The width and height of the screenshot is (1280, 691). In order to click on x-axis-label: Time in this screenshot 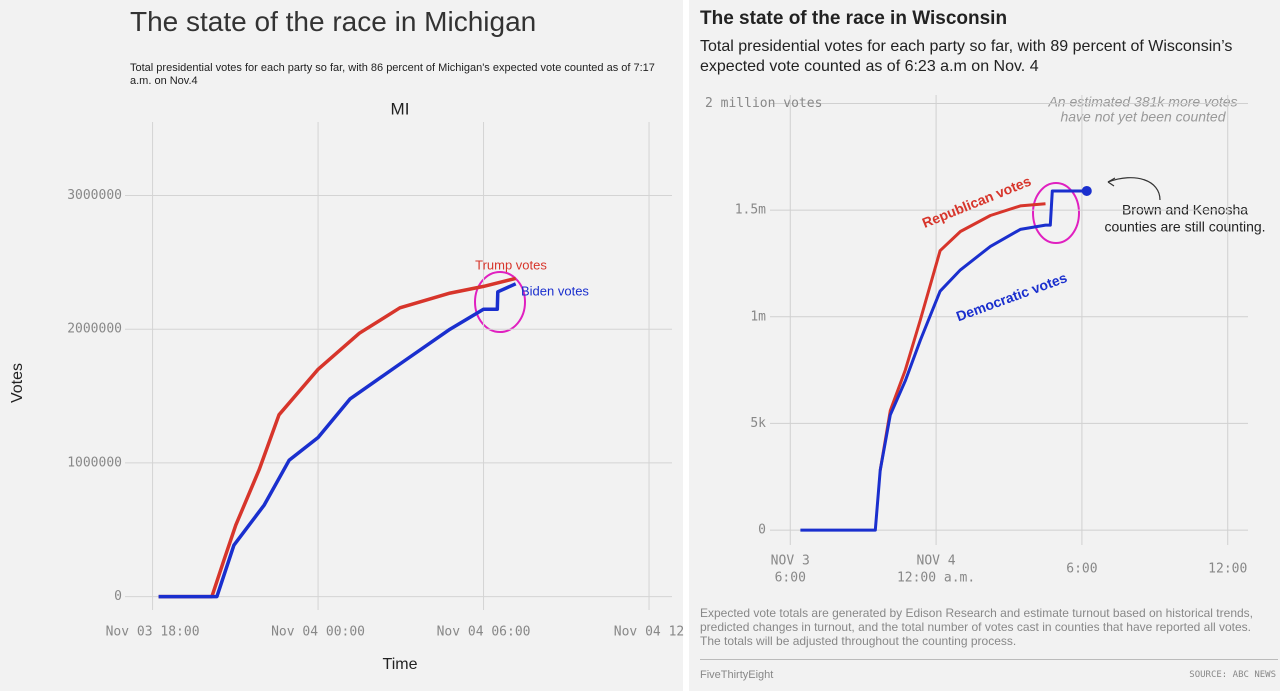, I will do `click(400, 664)`.